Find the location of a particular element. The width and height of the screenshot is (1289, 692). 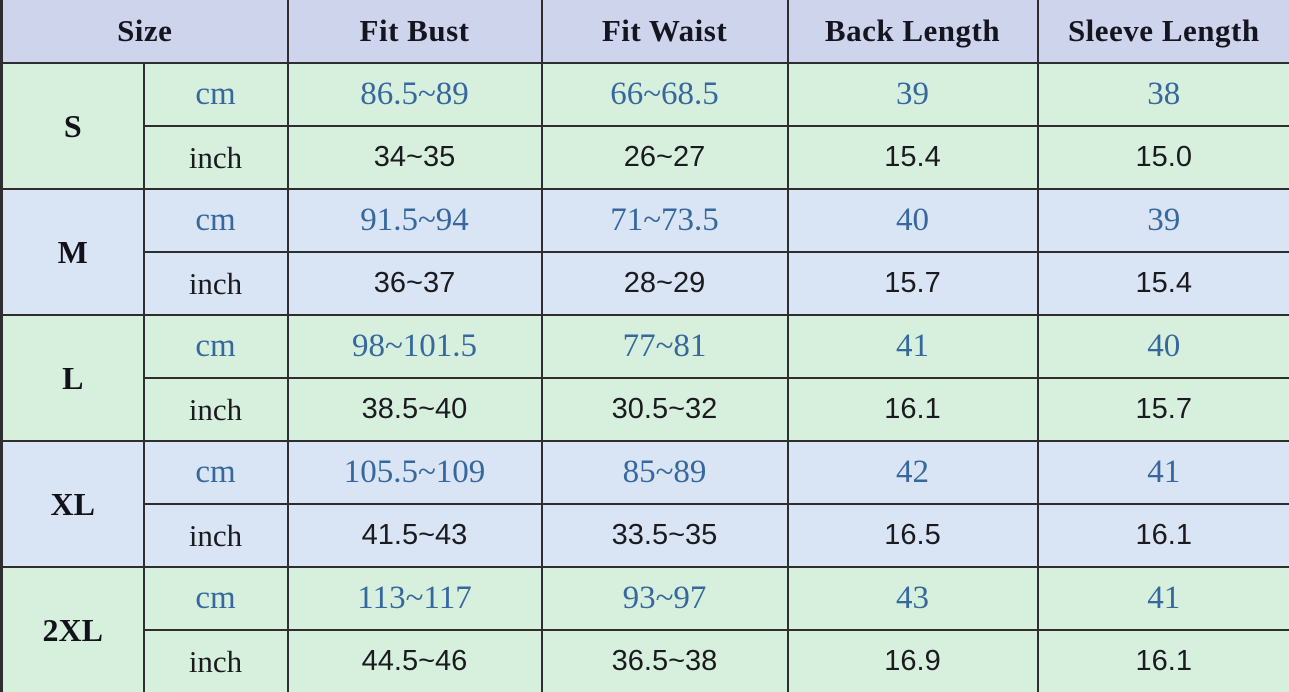

row-xl-inch: inch 41.5~43 33.5~35 16.5 16.1 is located at coordinates (645, 535).